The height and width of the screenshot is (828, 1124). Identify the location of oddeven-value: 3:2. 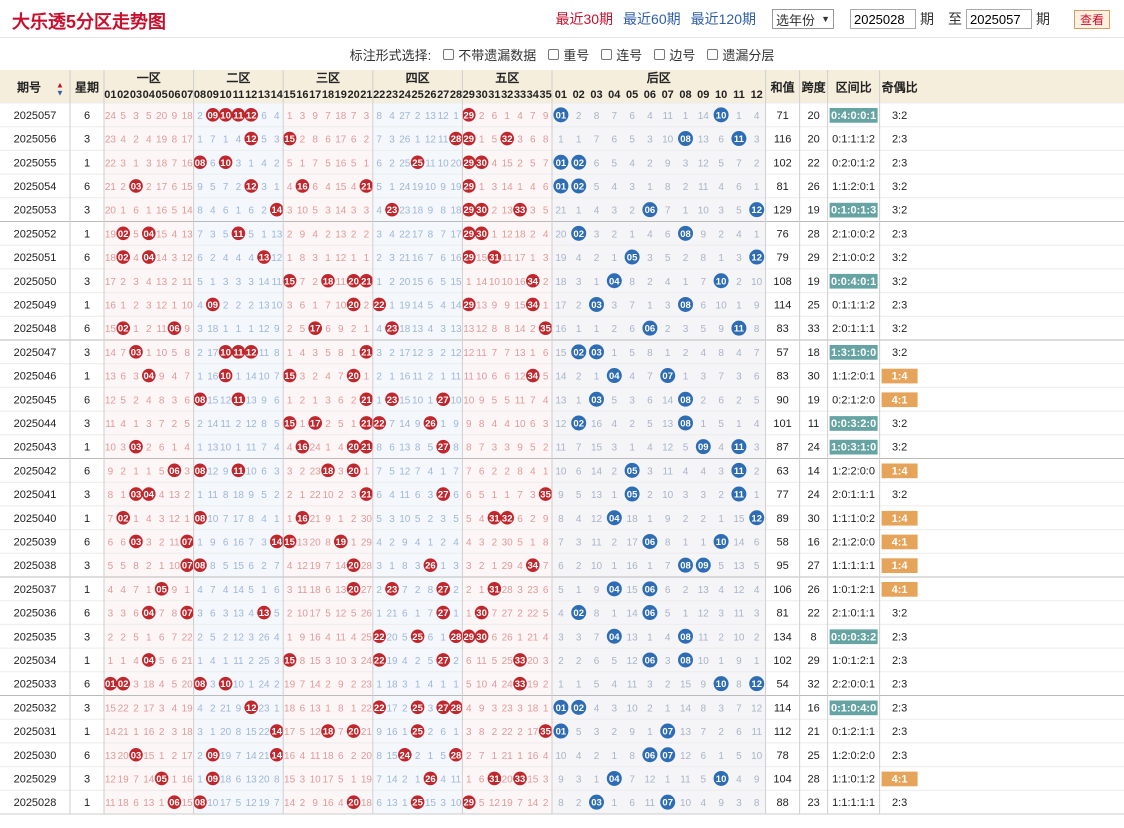
(899, 187).